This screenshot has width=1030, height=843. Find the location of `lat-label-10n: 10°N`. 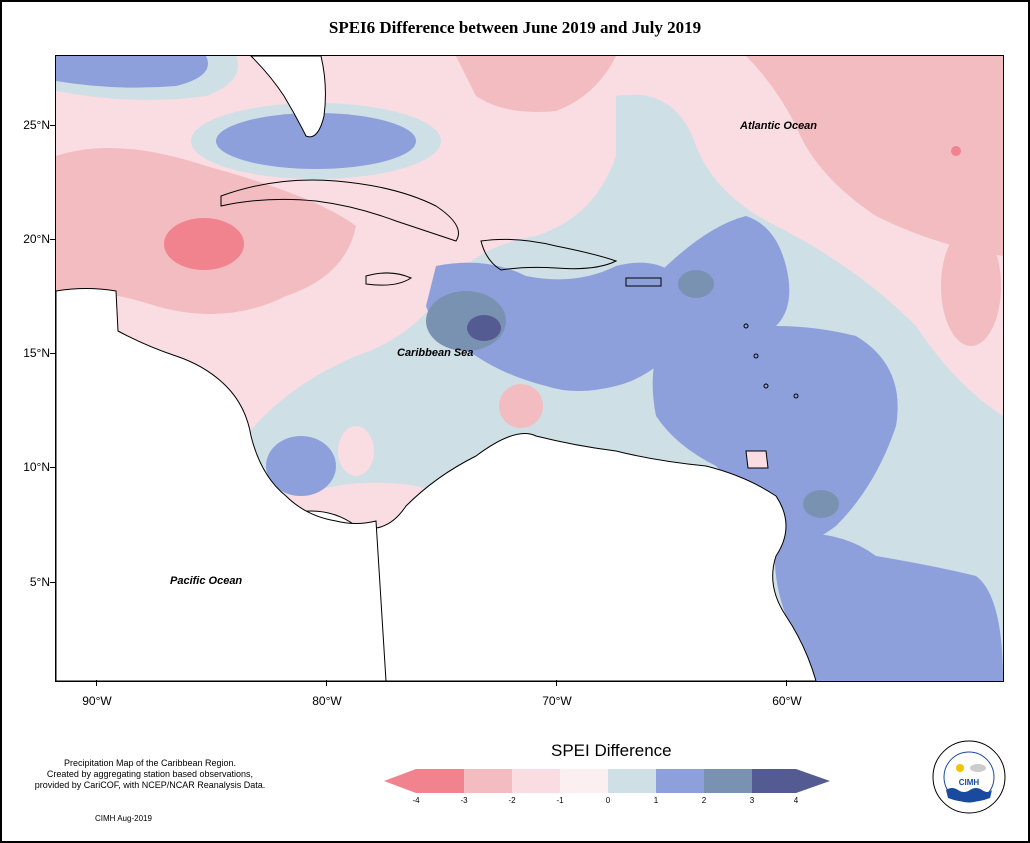

lat-label-10n: 10°N is located at coordinates (36, 467).